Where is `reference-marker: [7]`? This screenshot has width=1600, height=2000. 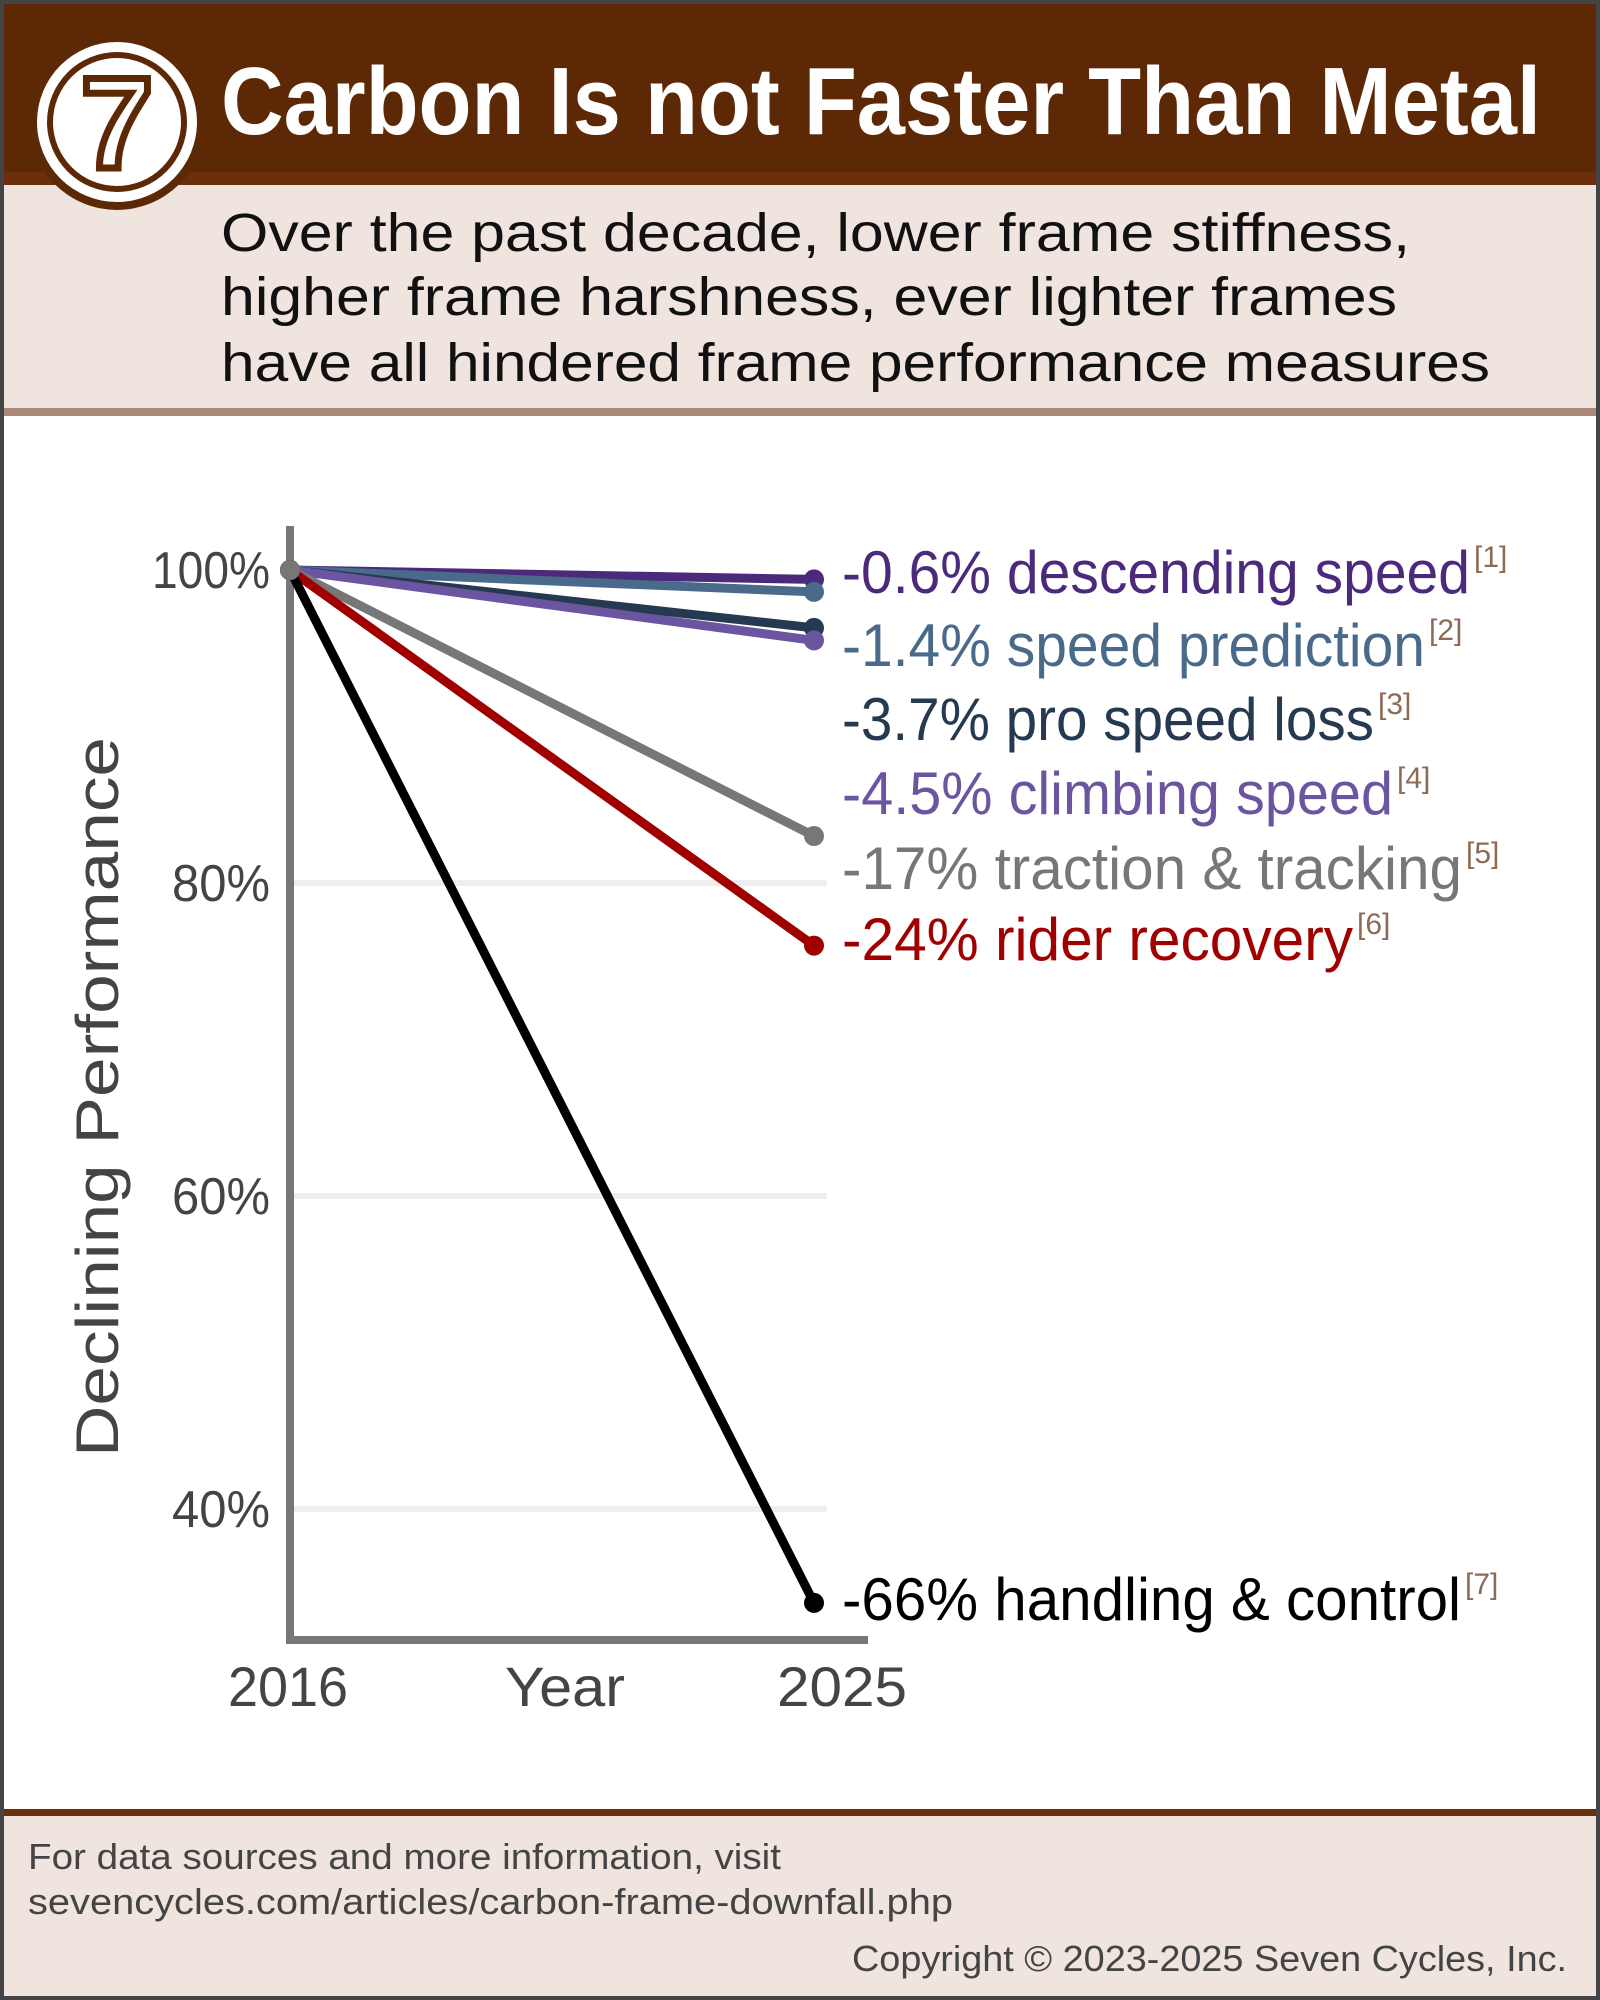
reference-marker: [7] is located at coordinates (1481, 1584).